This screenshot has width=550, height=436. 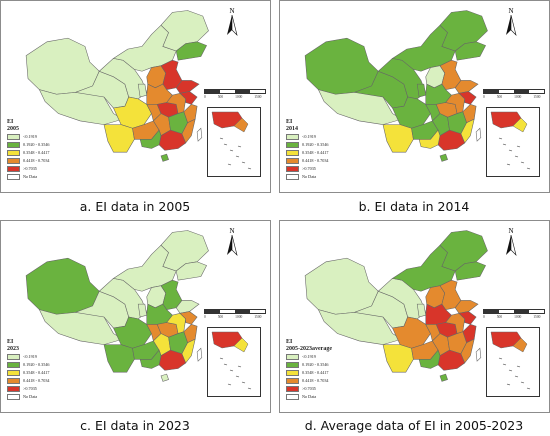 I want to click on north-arrow-icon: N, so click(x=511, y=243).